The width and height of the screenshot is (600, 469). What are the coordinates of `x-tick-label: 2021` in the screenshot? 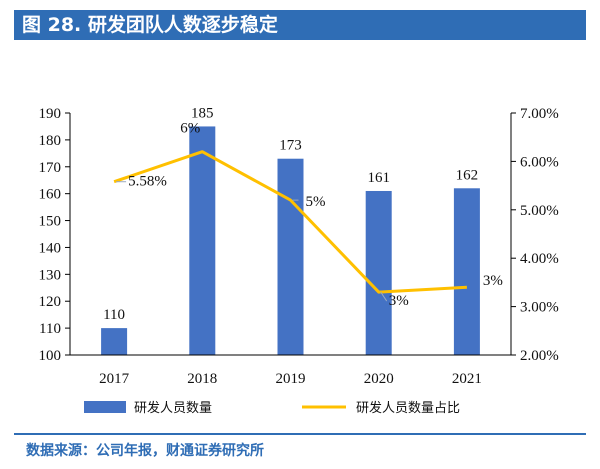 It's located at (467, 379).